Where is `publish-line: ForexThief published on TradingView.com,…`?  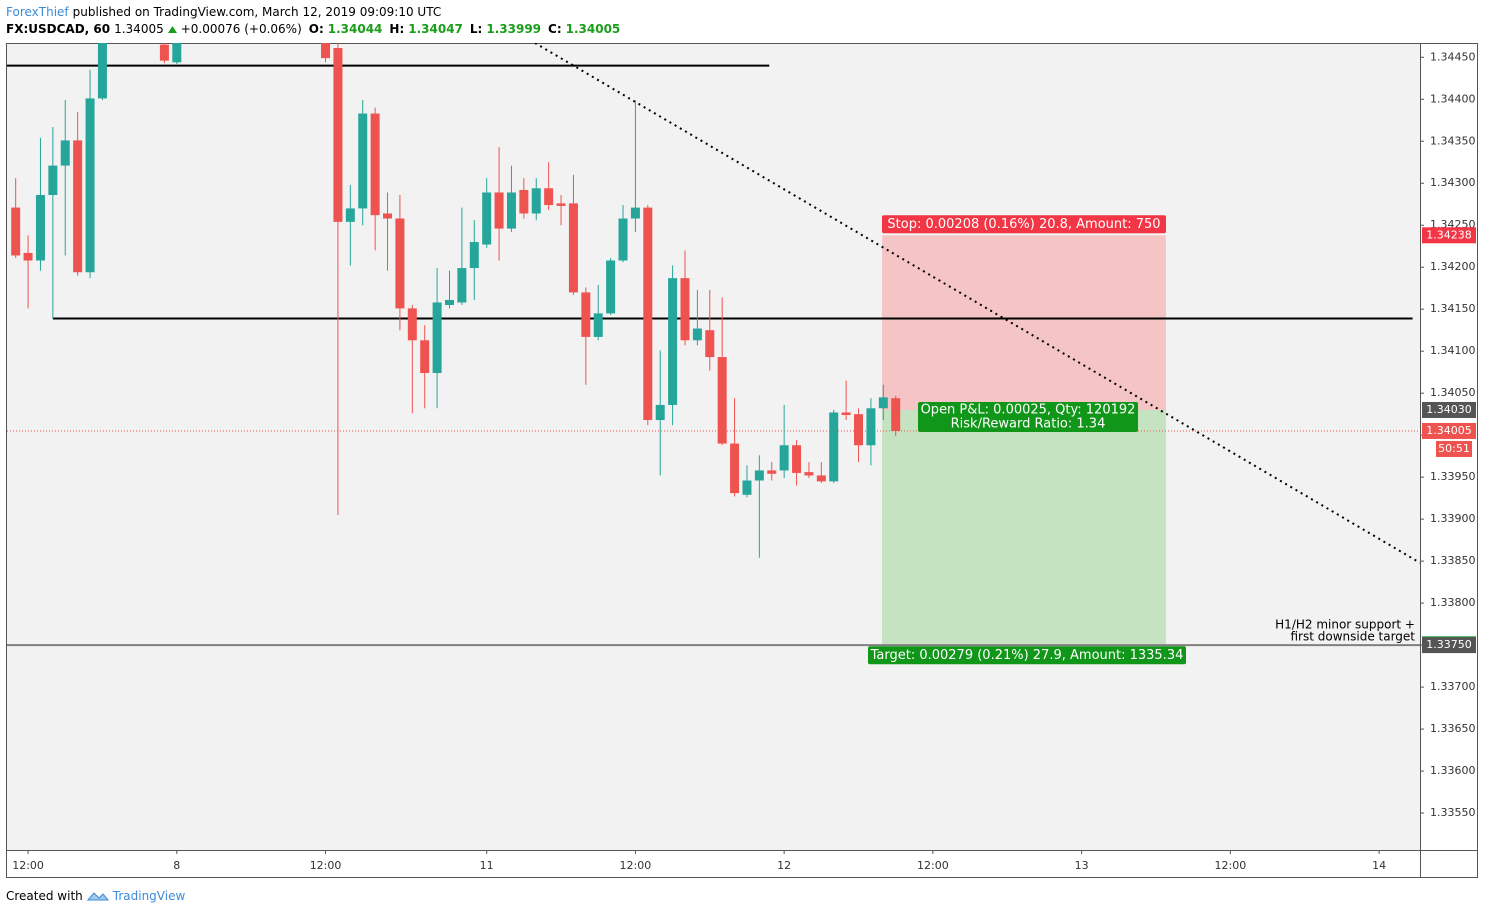 publish-line: ForexThief published on TradingView.com,… is located at coordinates (223, 12).